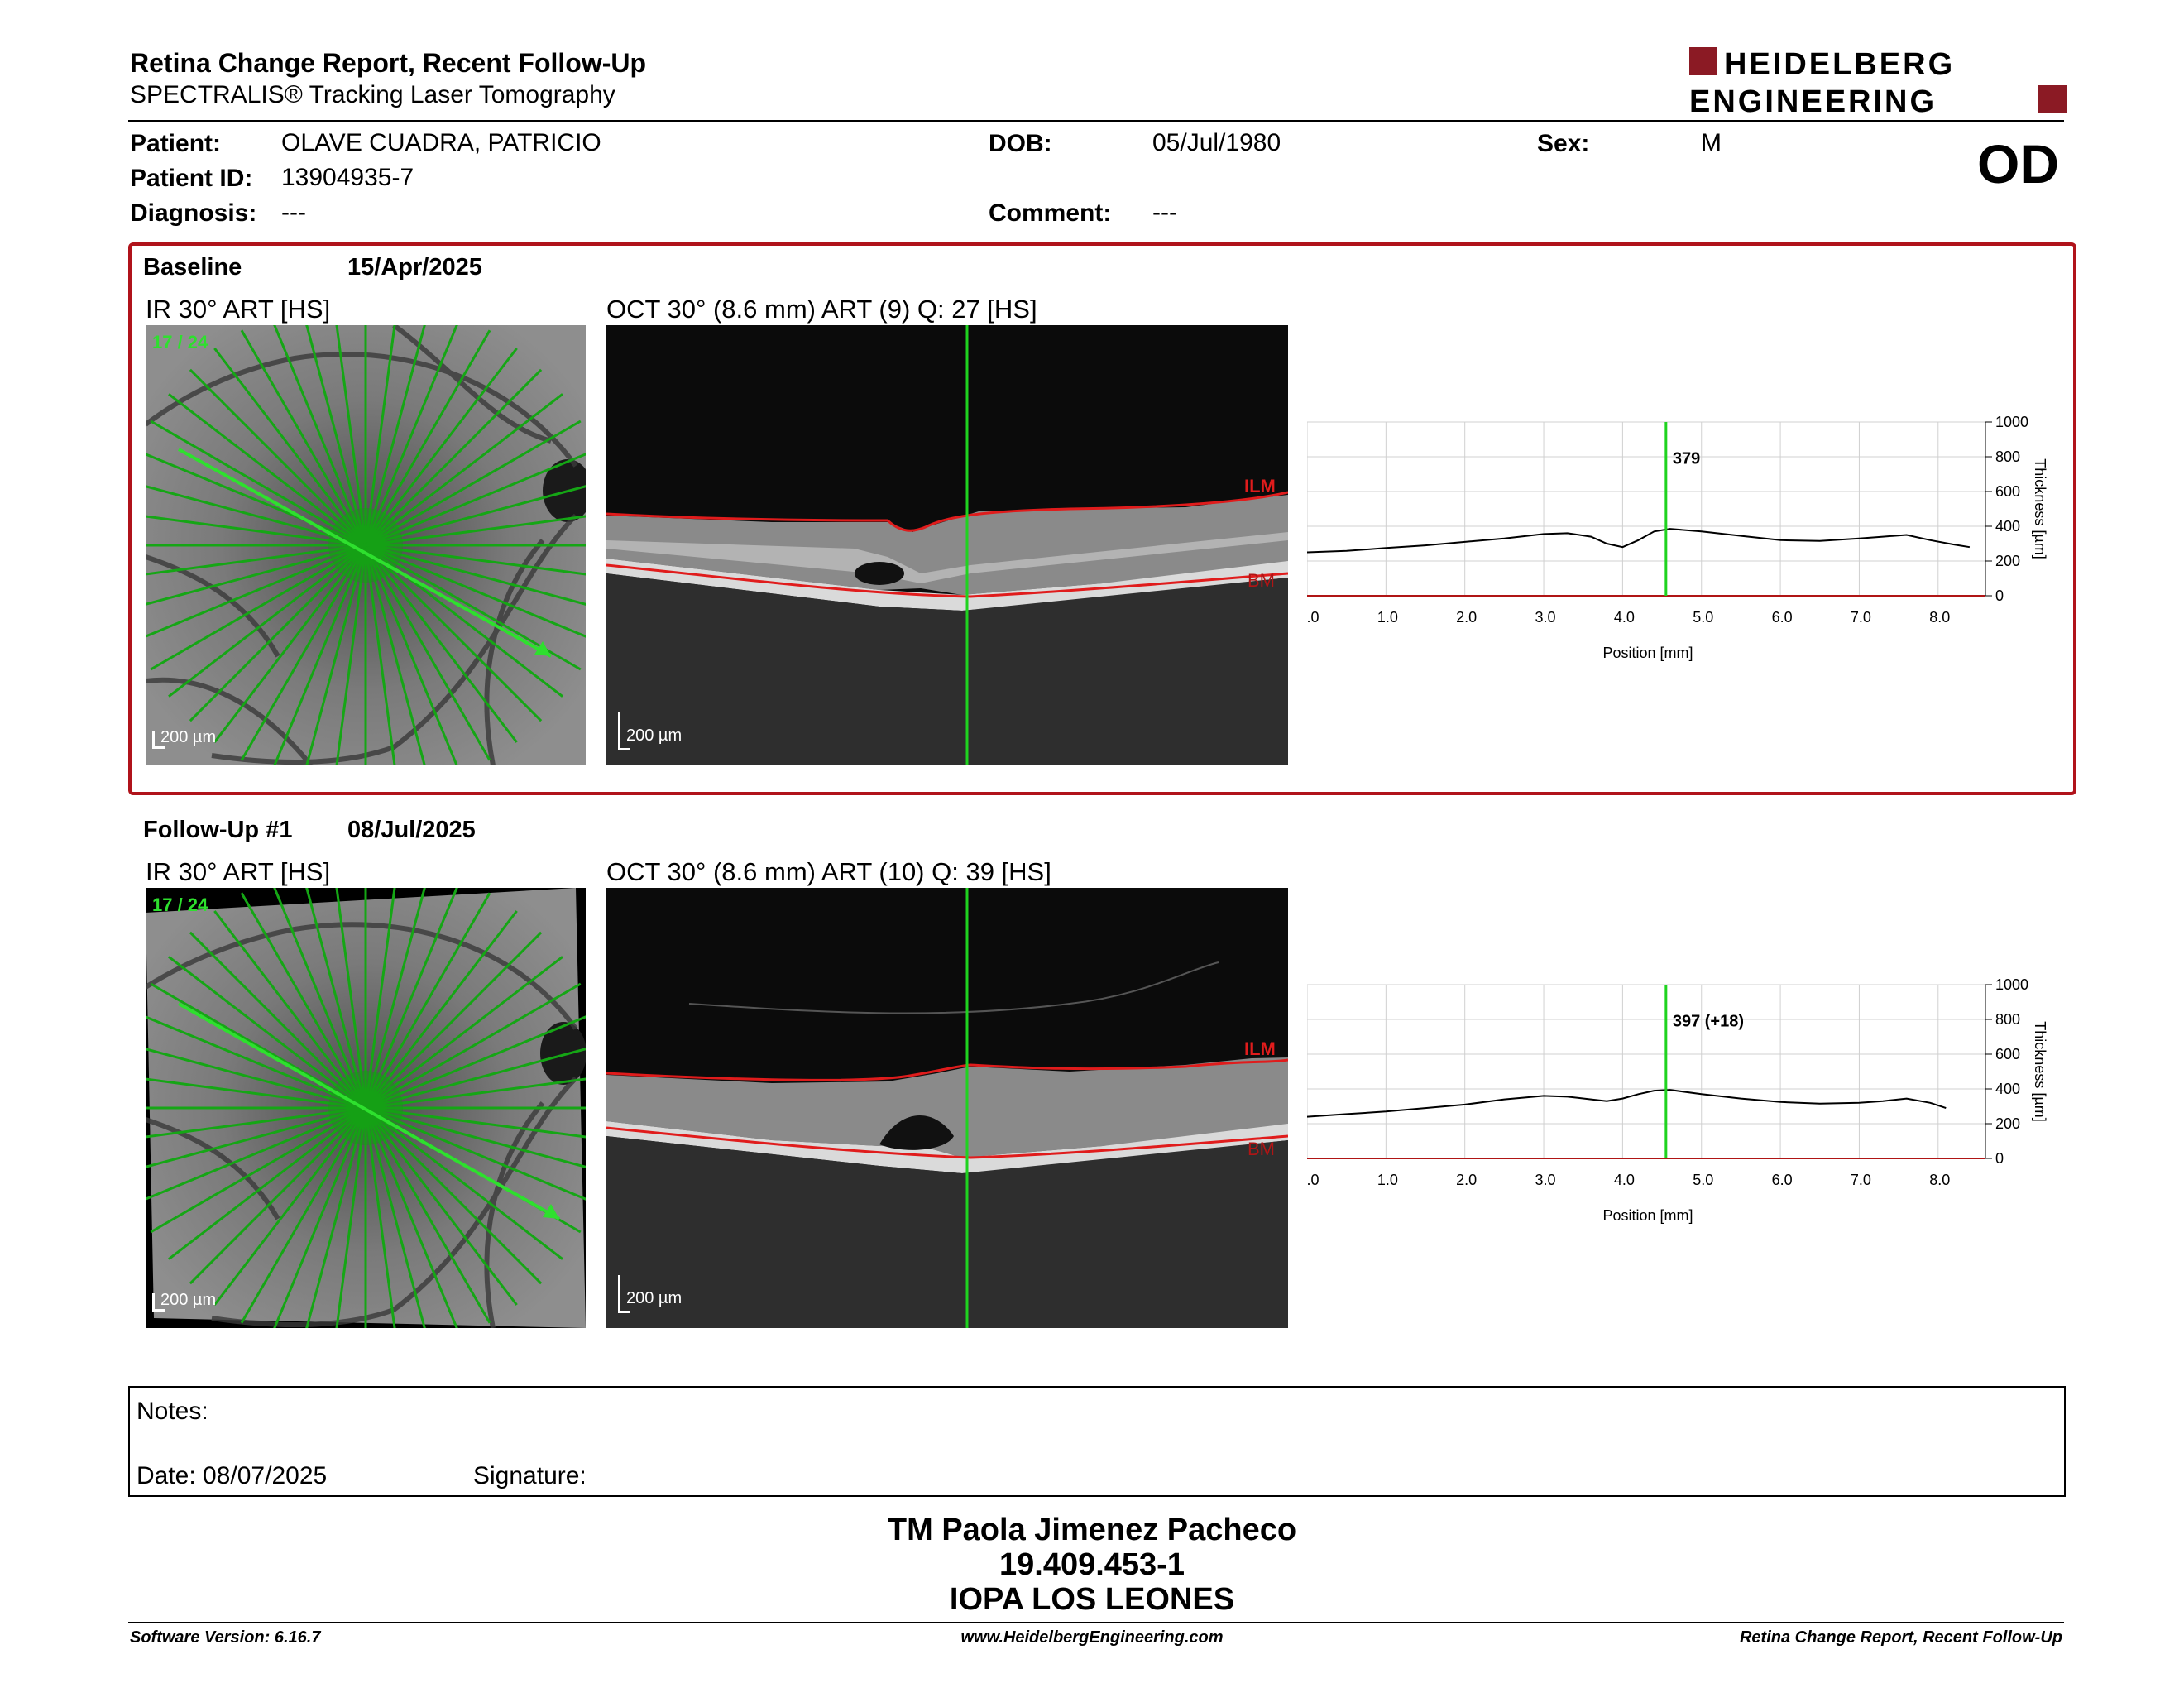  I want to click on baseline-oct-title: OCT 30° (8.6 mm) ART (9) Q: 27 [HS], so click(821, 309).